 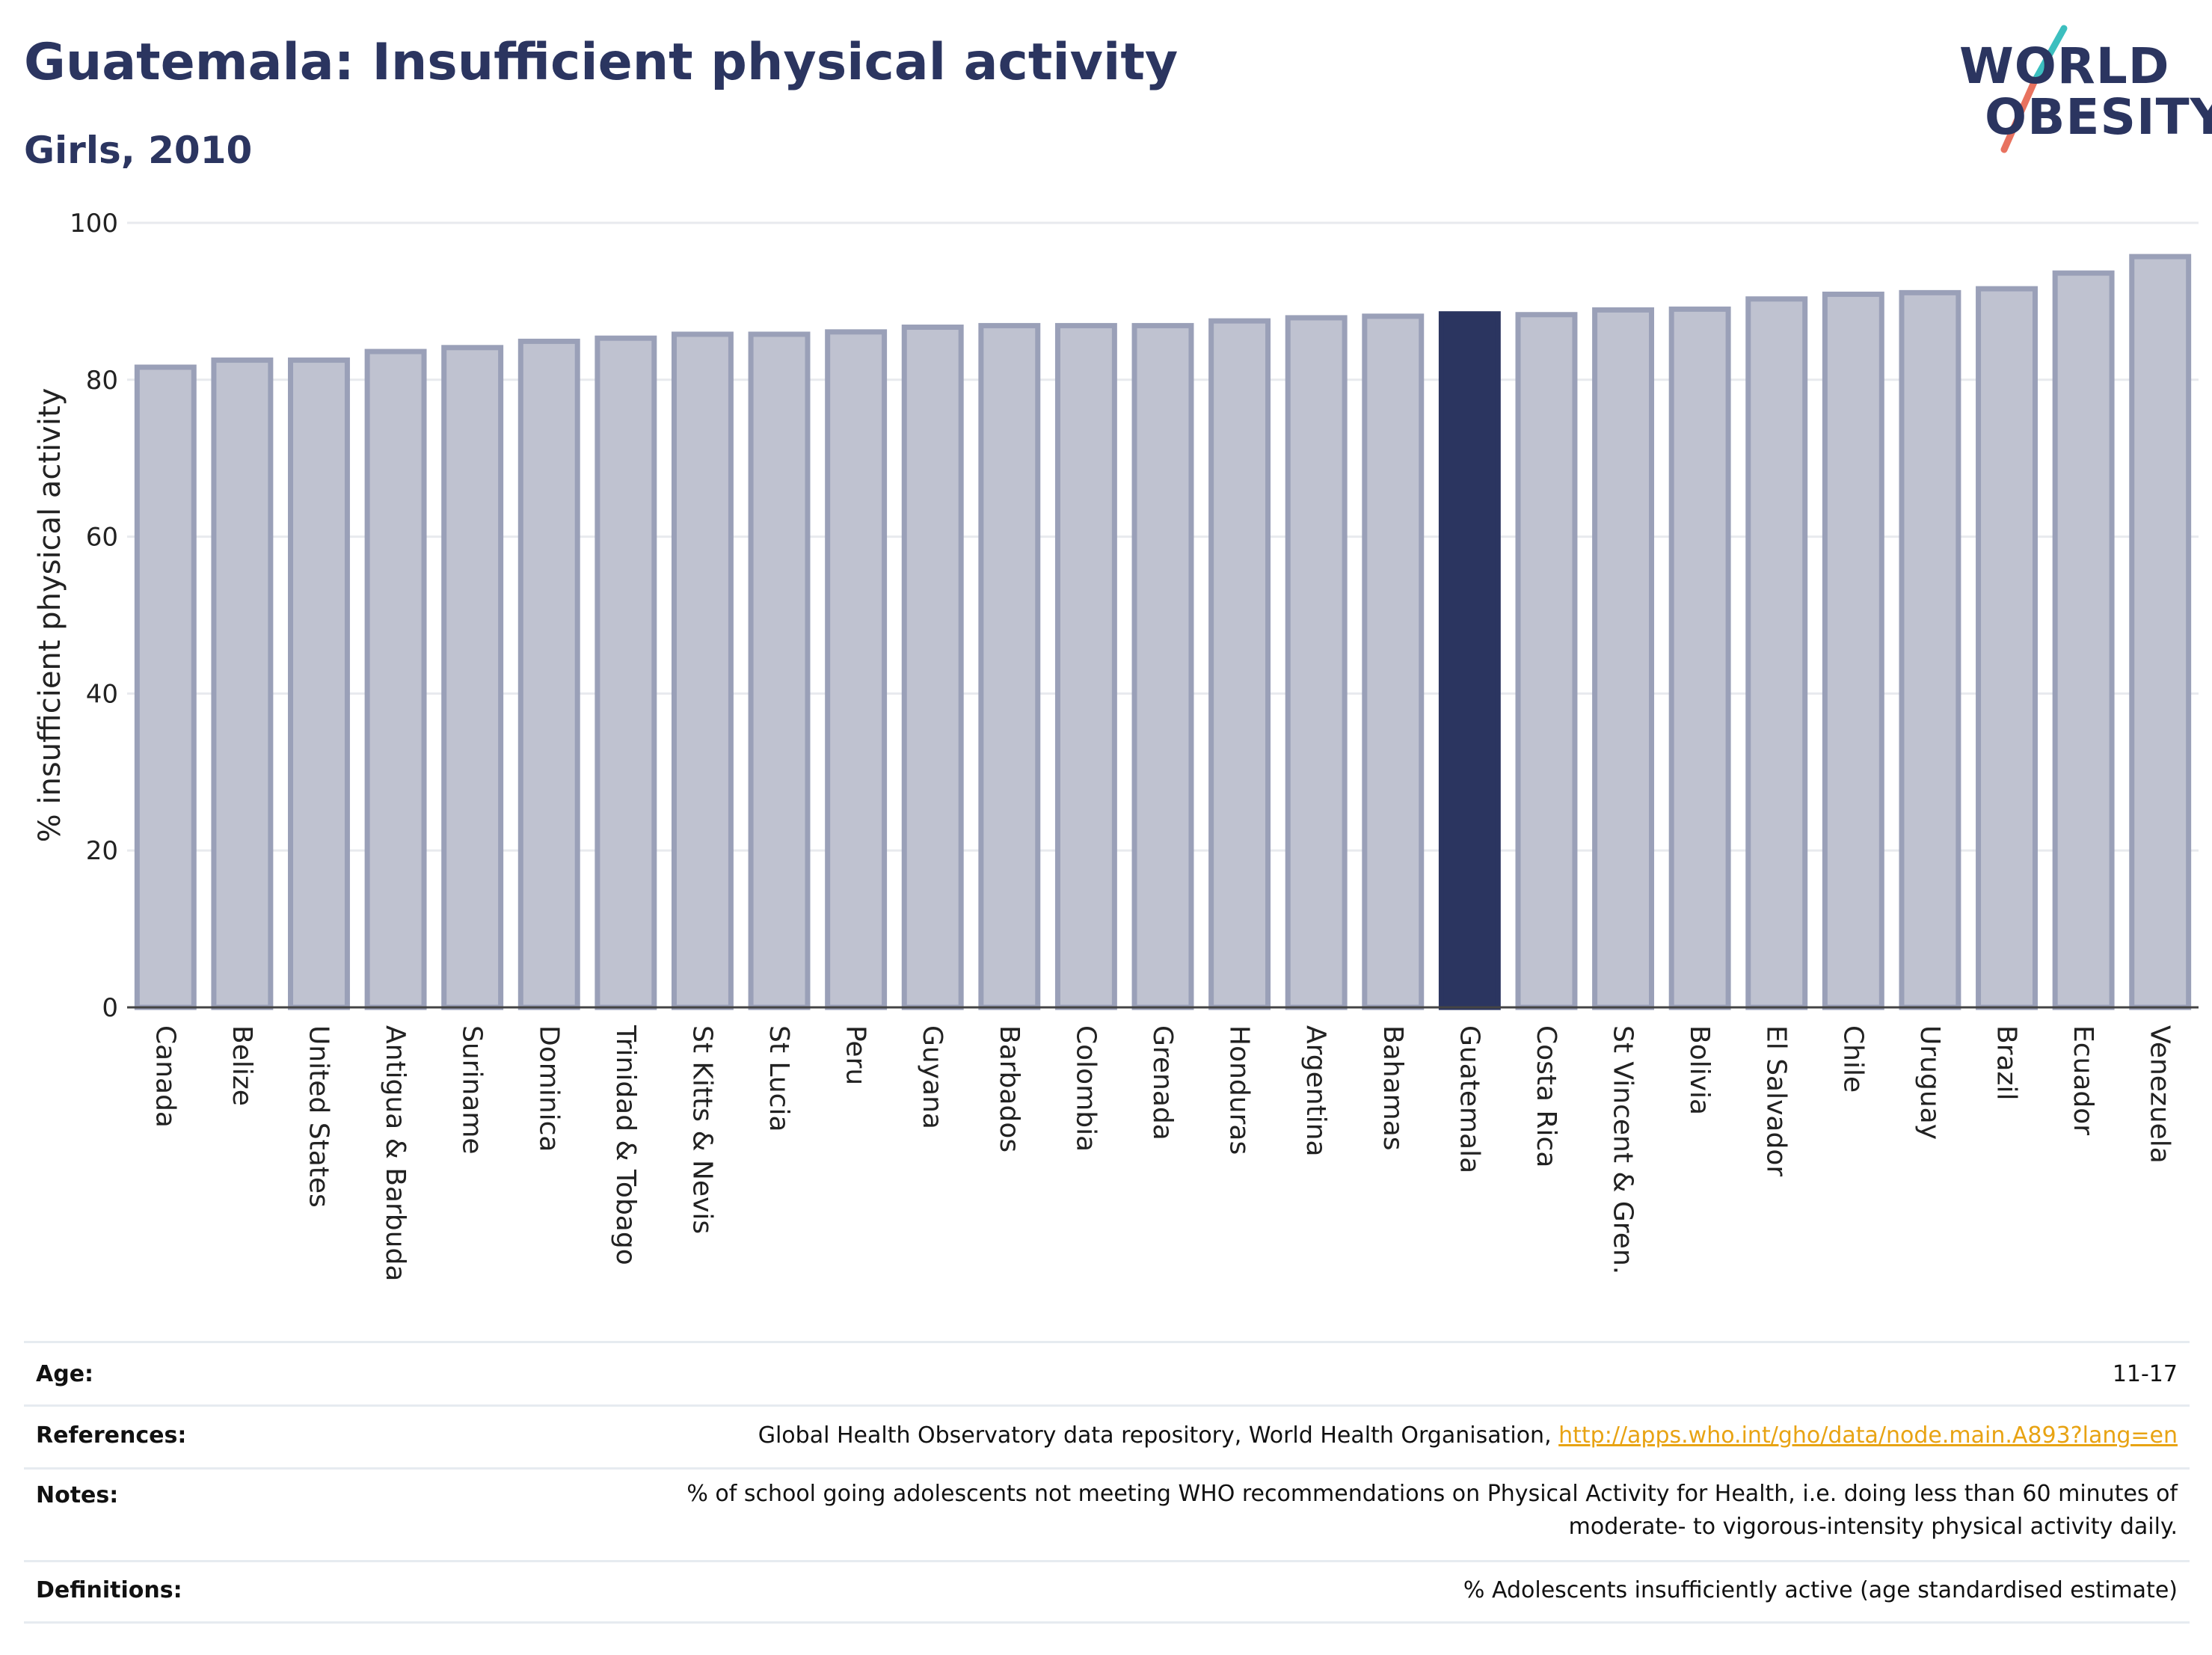 I want to click on metadata-key: Age:, so click(x=65, y=1374).